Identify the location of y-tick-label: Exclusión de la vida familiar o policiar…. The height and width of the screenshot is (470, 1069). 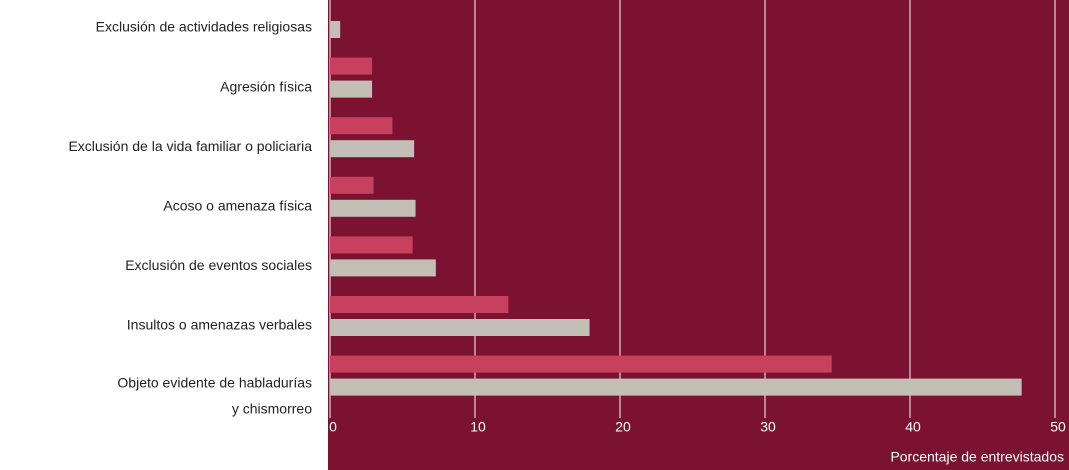
(190, 146).